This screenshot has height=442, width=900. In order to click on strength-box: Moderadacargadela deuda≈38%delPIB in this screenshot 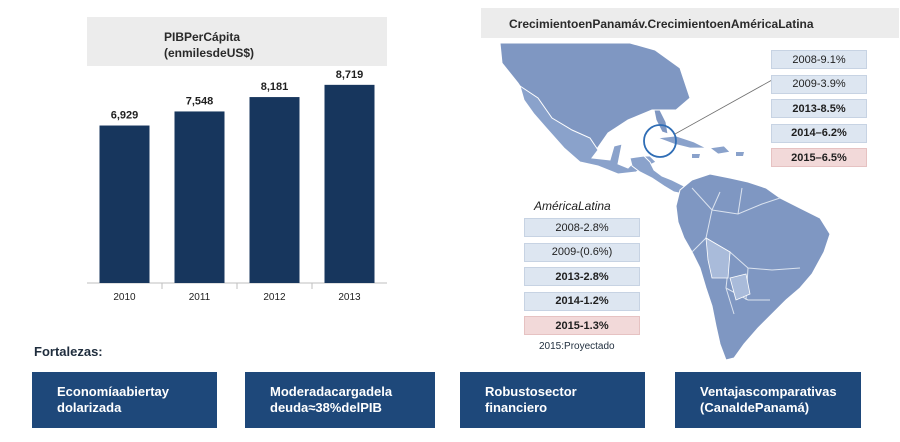, I will do `click(340, 400)`.